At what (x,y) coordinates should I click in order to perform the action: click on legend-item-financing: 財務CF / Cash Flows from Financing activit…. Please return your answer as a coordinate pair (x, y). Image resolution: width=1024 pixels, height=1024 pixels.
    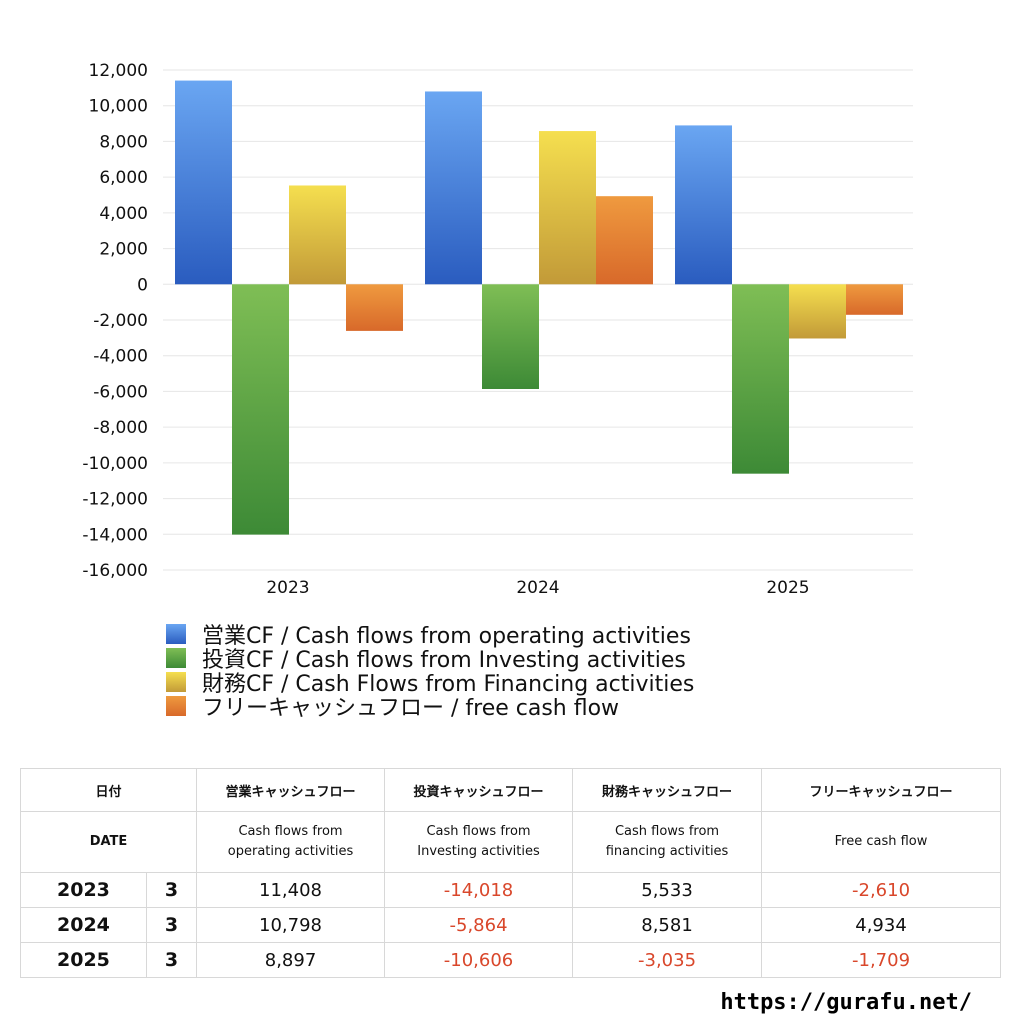
    Looking at the image, I should click on (430, 683).